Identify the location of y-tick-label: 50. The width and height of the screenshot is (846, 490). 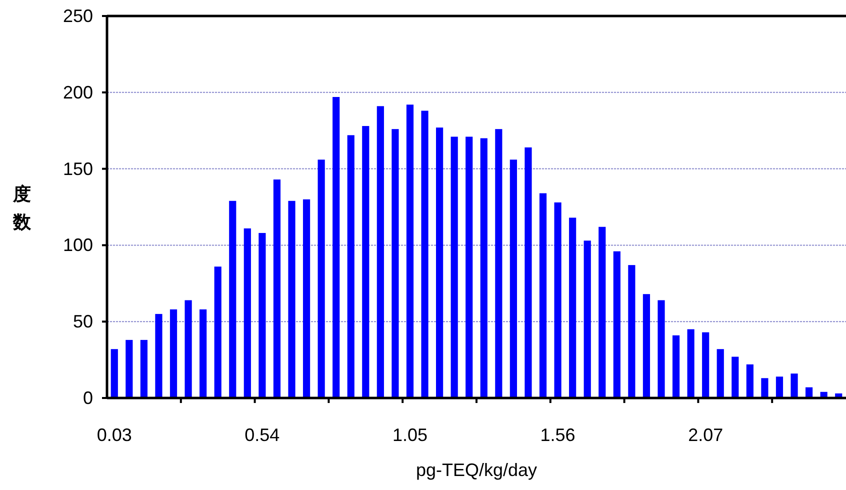
(82, 322).